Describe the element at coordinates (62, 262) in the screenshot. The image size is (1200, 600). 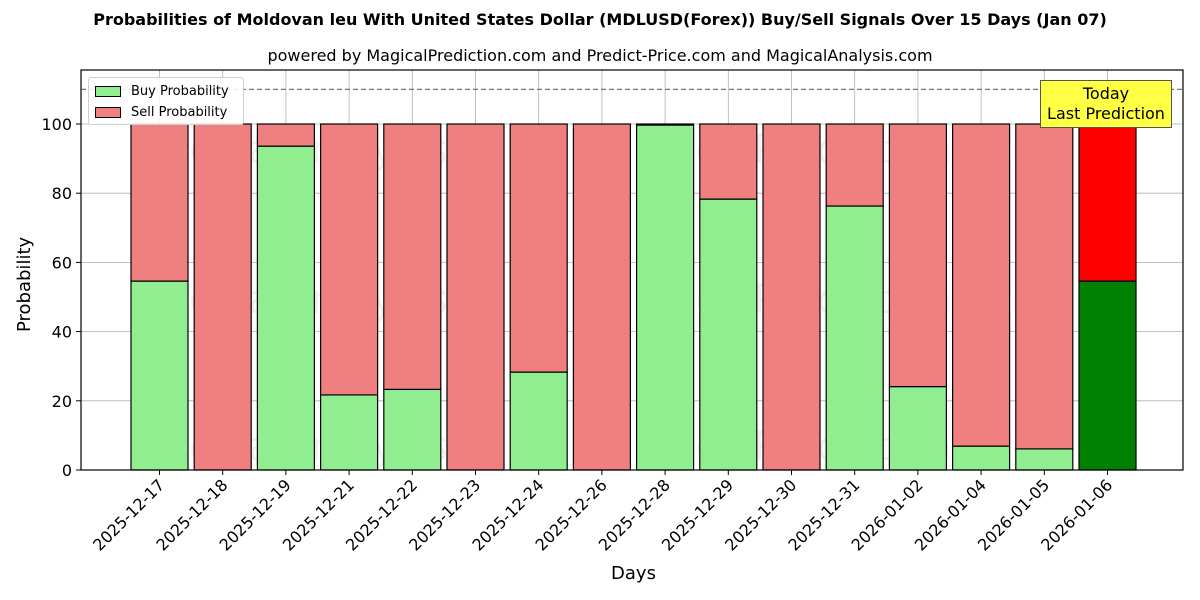
I see `y-tick-label: 60` at that location.